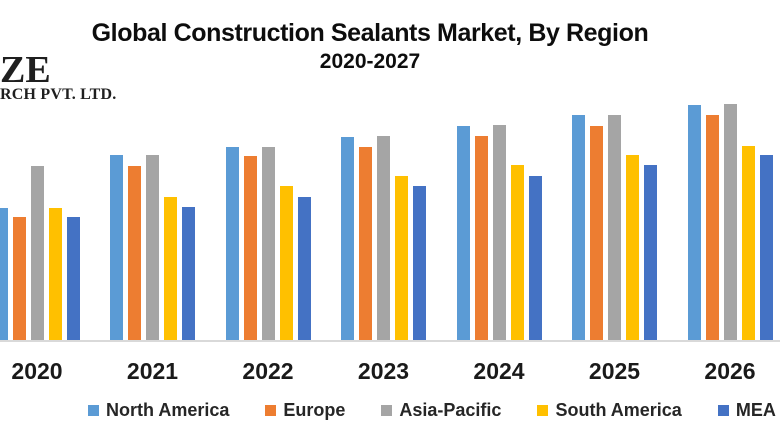  I want to click on legend-item-europe: Europe, so click(305, 410).